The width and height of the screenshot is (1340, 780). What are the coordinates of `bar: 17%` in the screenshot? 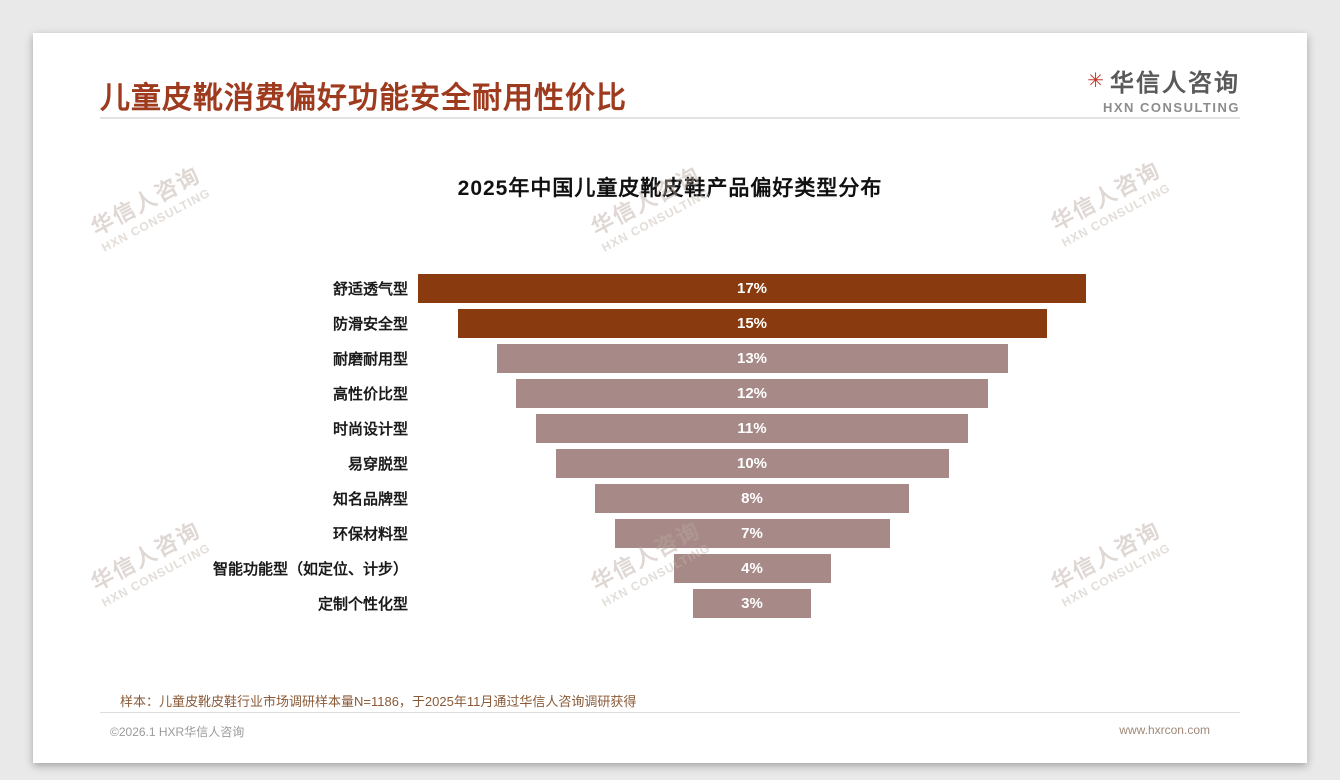 It's located at (752, 288).